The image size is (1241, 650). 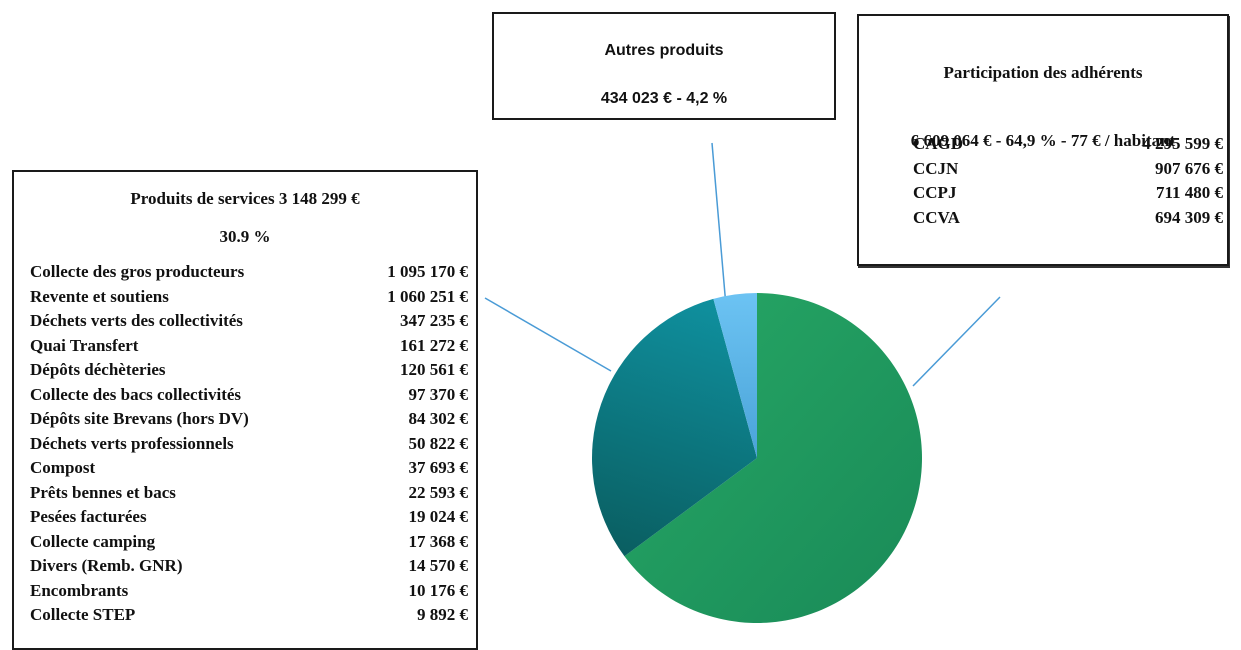 I want to click on table-row: CCVA 694 309 €, so click(x=1068, y=218).